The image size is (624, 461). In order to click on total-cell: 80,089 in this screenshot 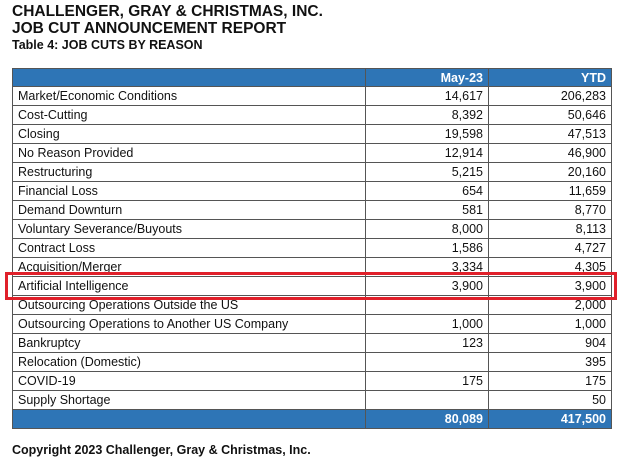, I will do `click(427, 419)`.